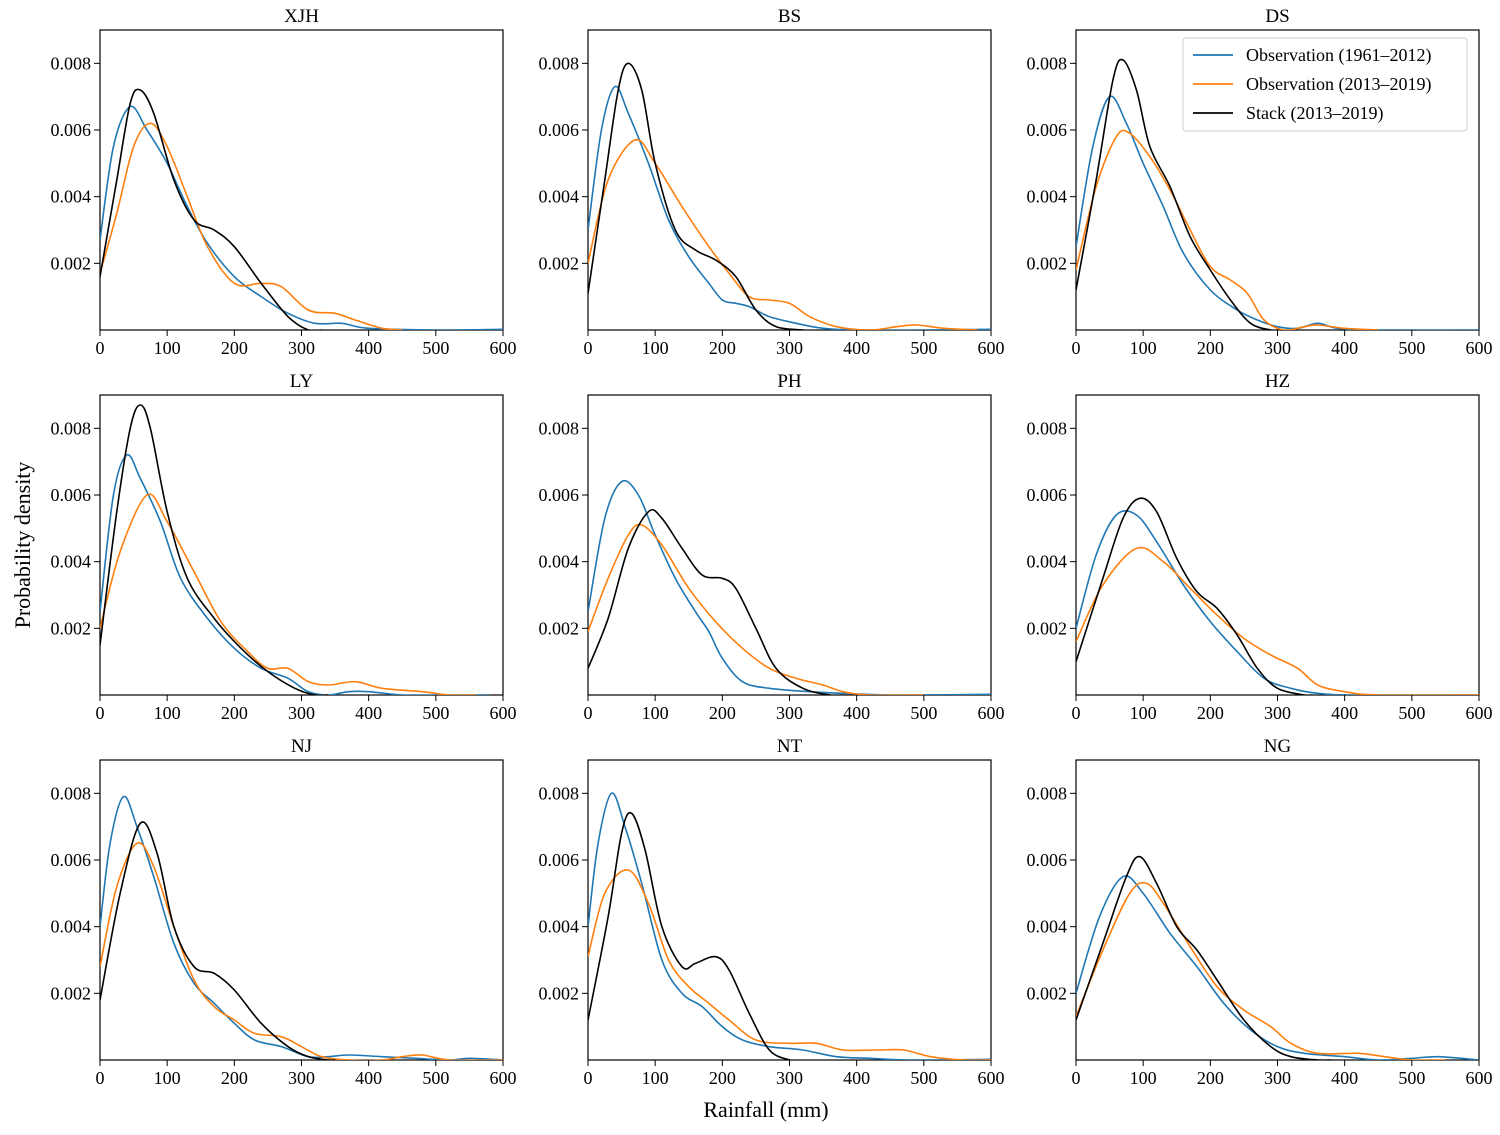 Image resolution: width=1500 pixels, height=1135 pixels. What do you see at coordinates (1278, 746) in the screenshot?
I see `panel-title: NG` at bounding box center [1278, 746].